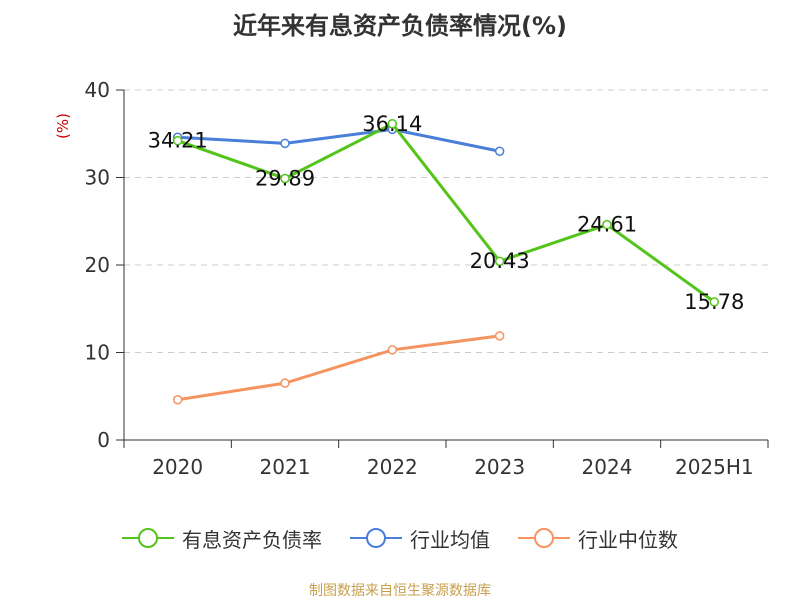  Describe the element at coordinates (400, 591) in the screenshot. I see `source-note: 制图数据来自恒生聚源数据库` at that location.